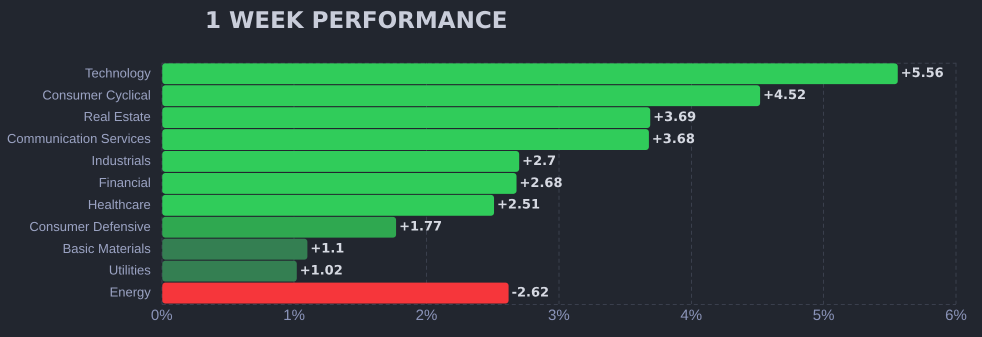 The image size is (982, 337). I want to click on y-tick-label: Industrials, so click(122, 160).